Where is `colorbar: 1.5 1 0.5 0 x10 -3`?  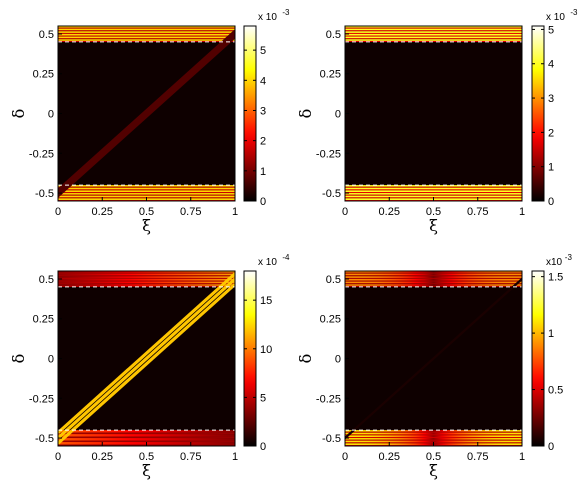
colorbar: 1.5 1 0.5 0 x10 -3 is located at coordinates (552, 353).